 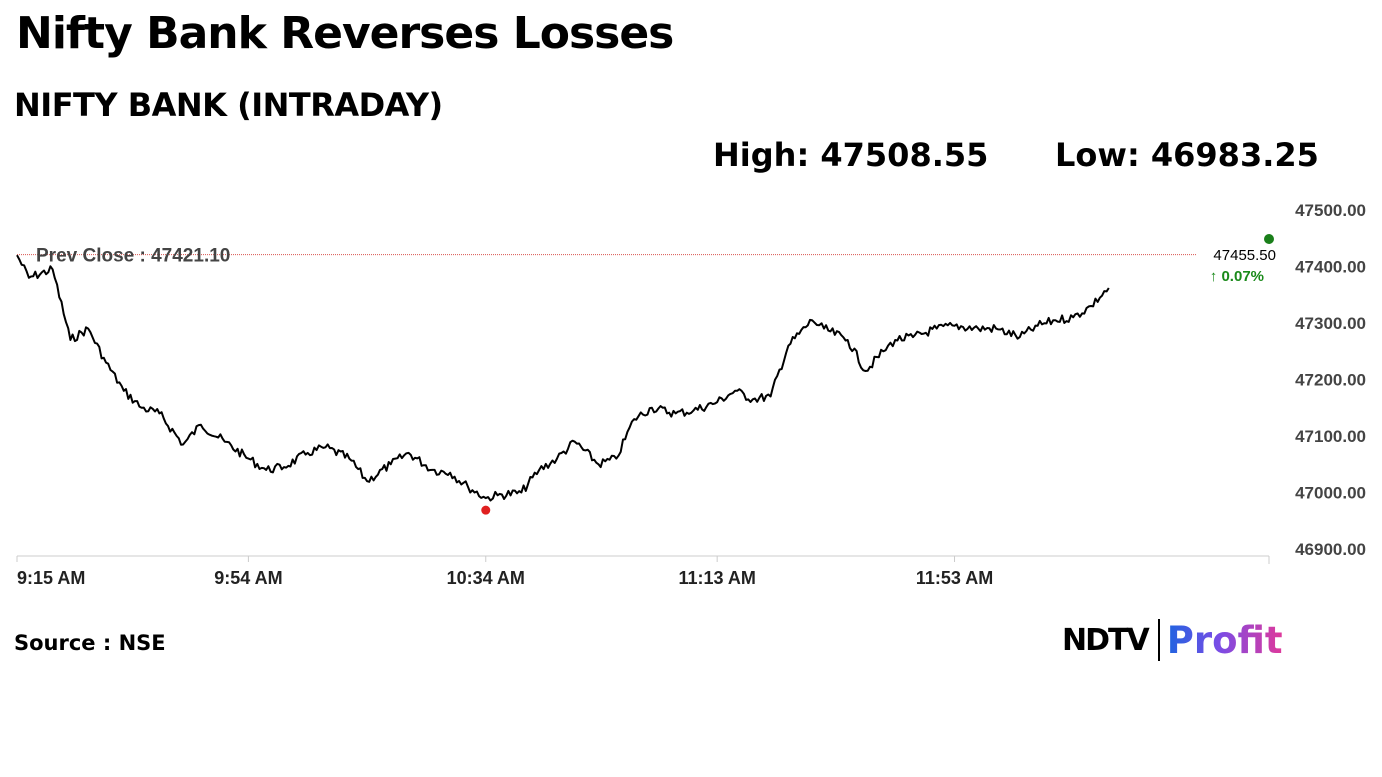 What do you see at coordinates (1330, 210) in the screenshot?
I see `y-tick-label: 47500.00` at bounding box center [1330, 210].